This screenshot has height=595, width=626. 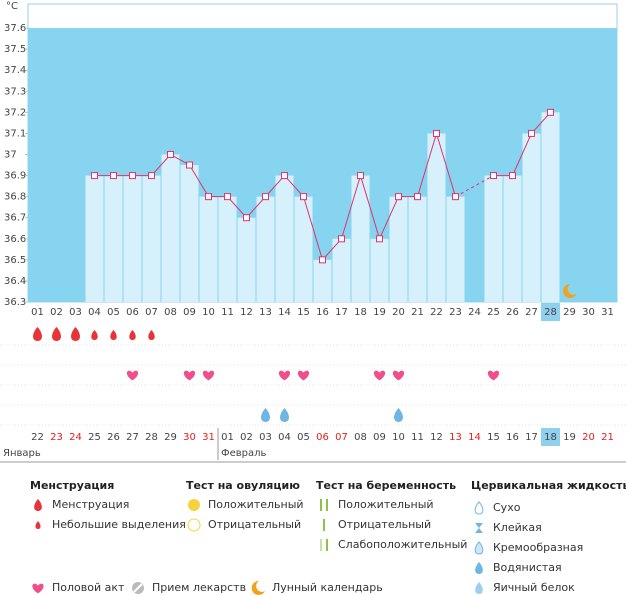 What do you see at coordinates (550, 437) in the screenshot?
I see `date-label: 18` at bounding box center [550, 437].